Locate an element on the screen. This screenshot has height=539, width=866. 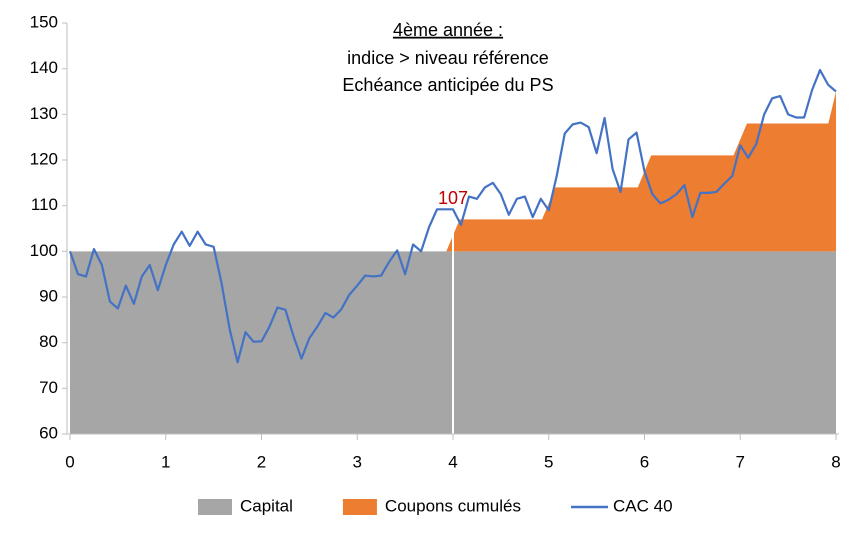
legend-label: Capital is located at coordinates (266, 505).